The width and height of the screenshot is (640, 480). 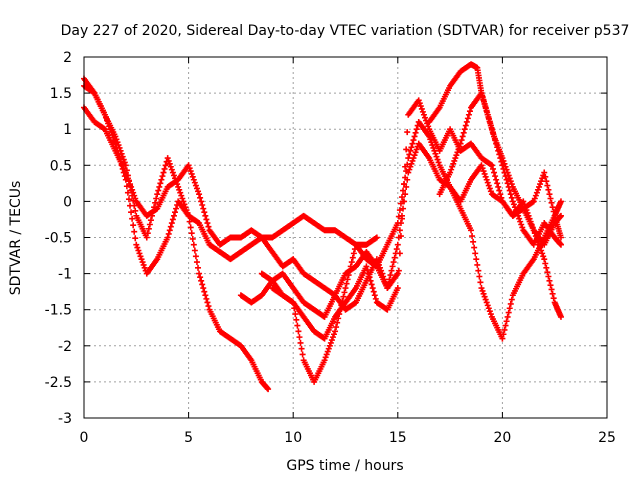 What do you see at coordinates (607, 438) in the screenshot?
I see `x-tick-label: 25` at bounding box center [607, 438].